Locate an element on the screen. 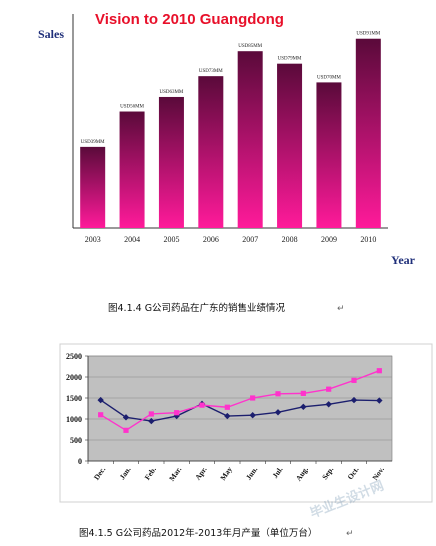  bar-chart-x-label: Year is located at coordinates (403, 260).